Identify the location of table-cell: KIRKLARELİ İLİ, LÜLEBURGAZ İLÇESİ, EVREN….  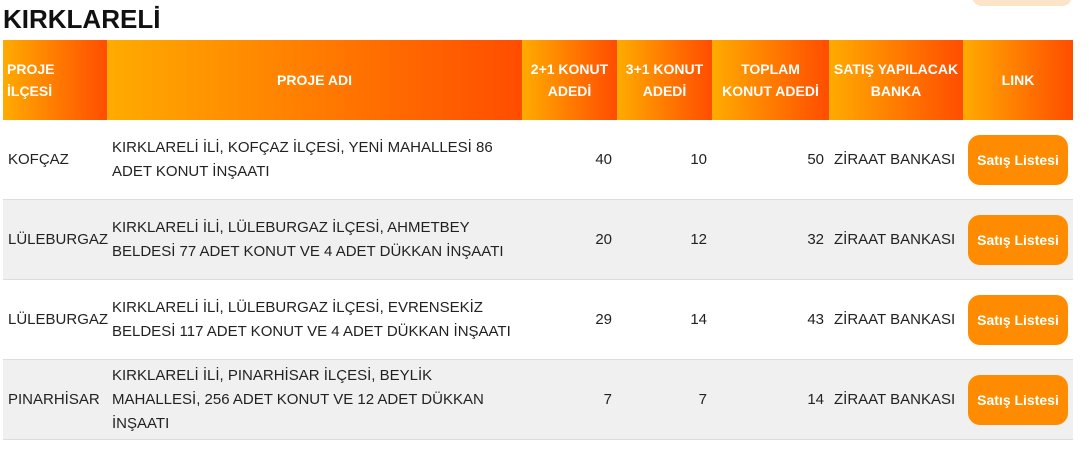
(314, 319).